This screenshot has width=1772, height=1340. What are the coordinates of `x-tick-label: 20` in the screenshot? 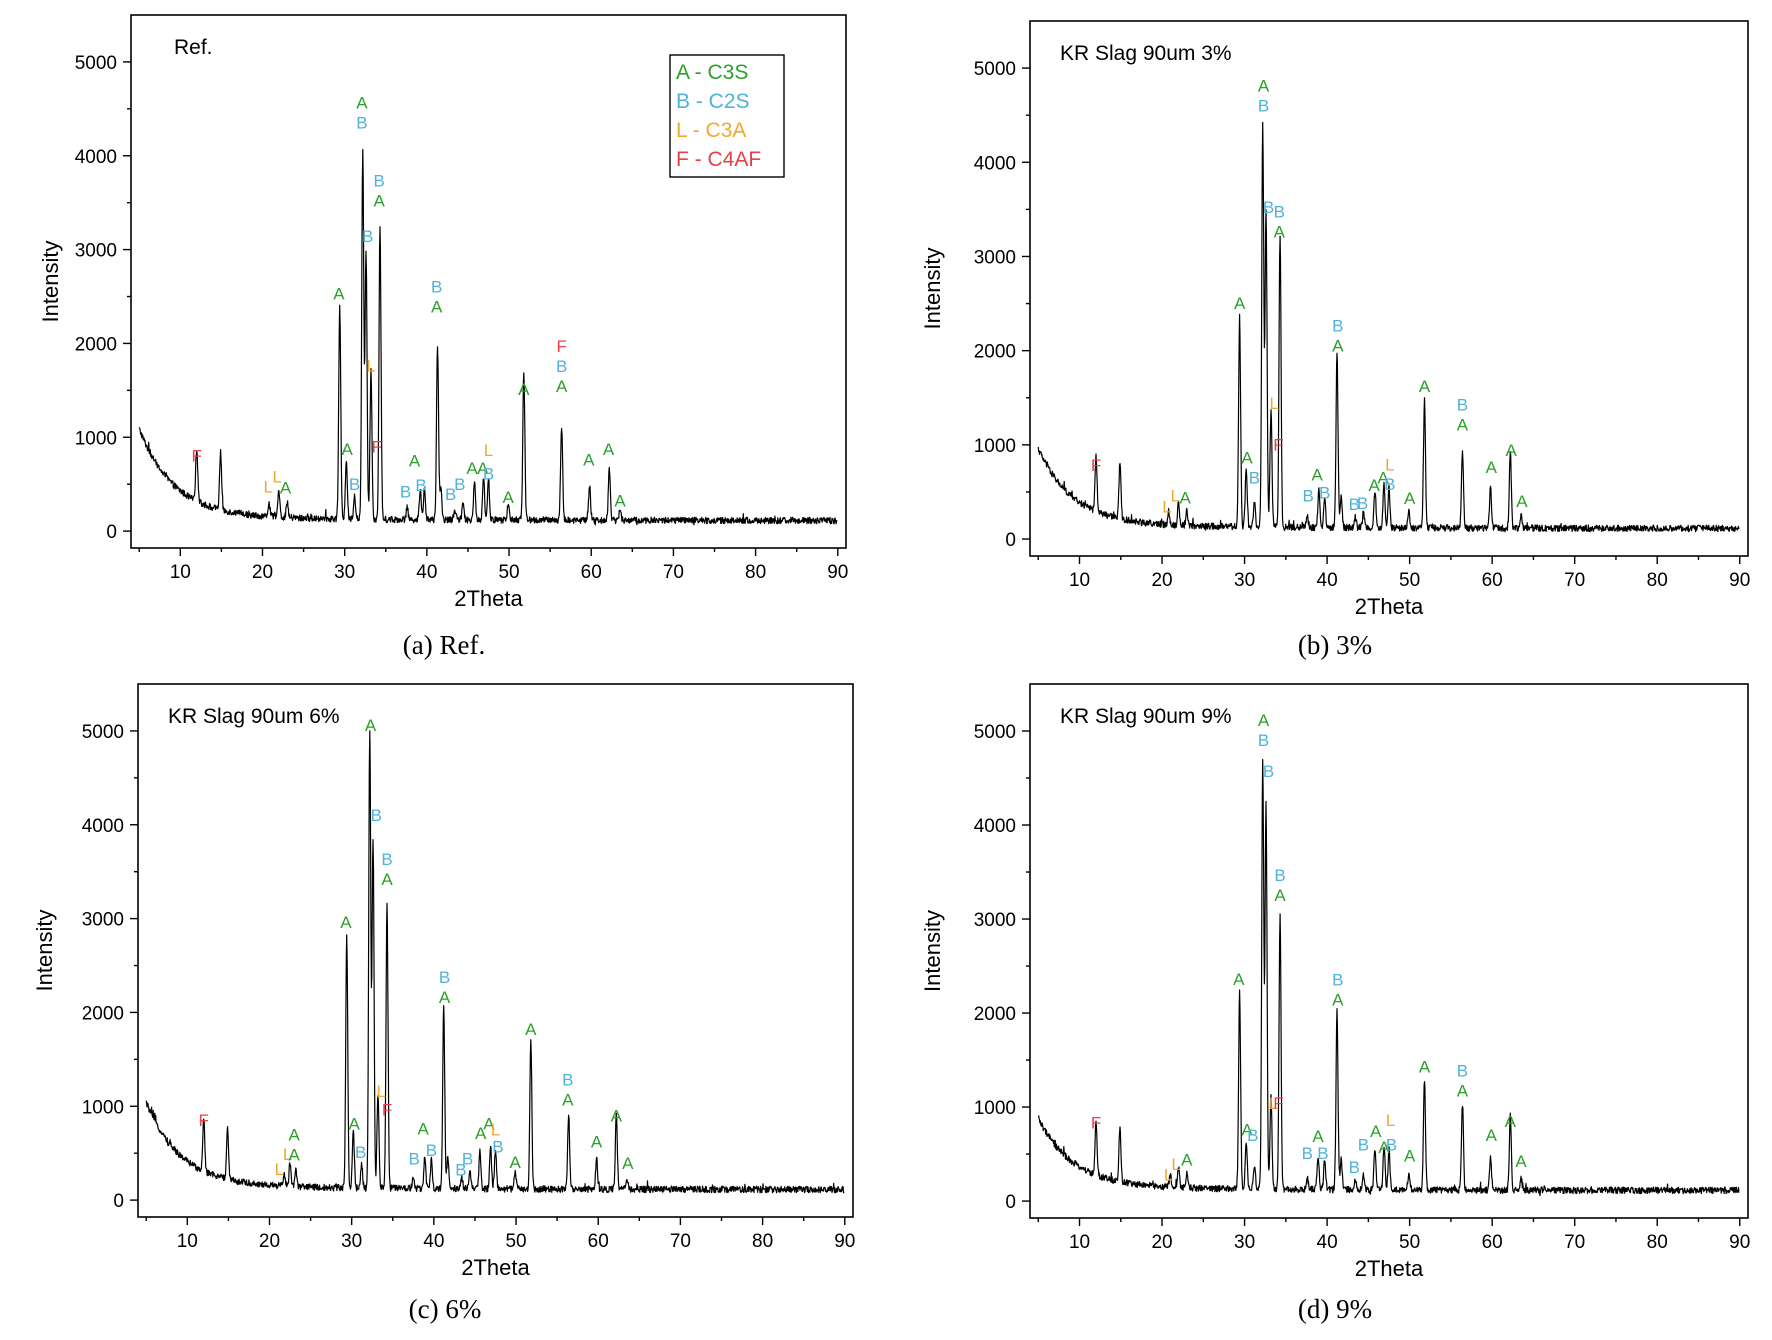 It's located at (269, 1241).